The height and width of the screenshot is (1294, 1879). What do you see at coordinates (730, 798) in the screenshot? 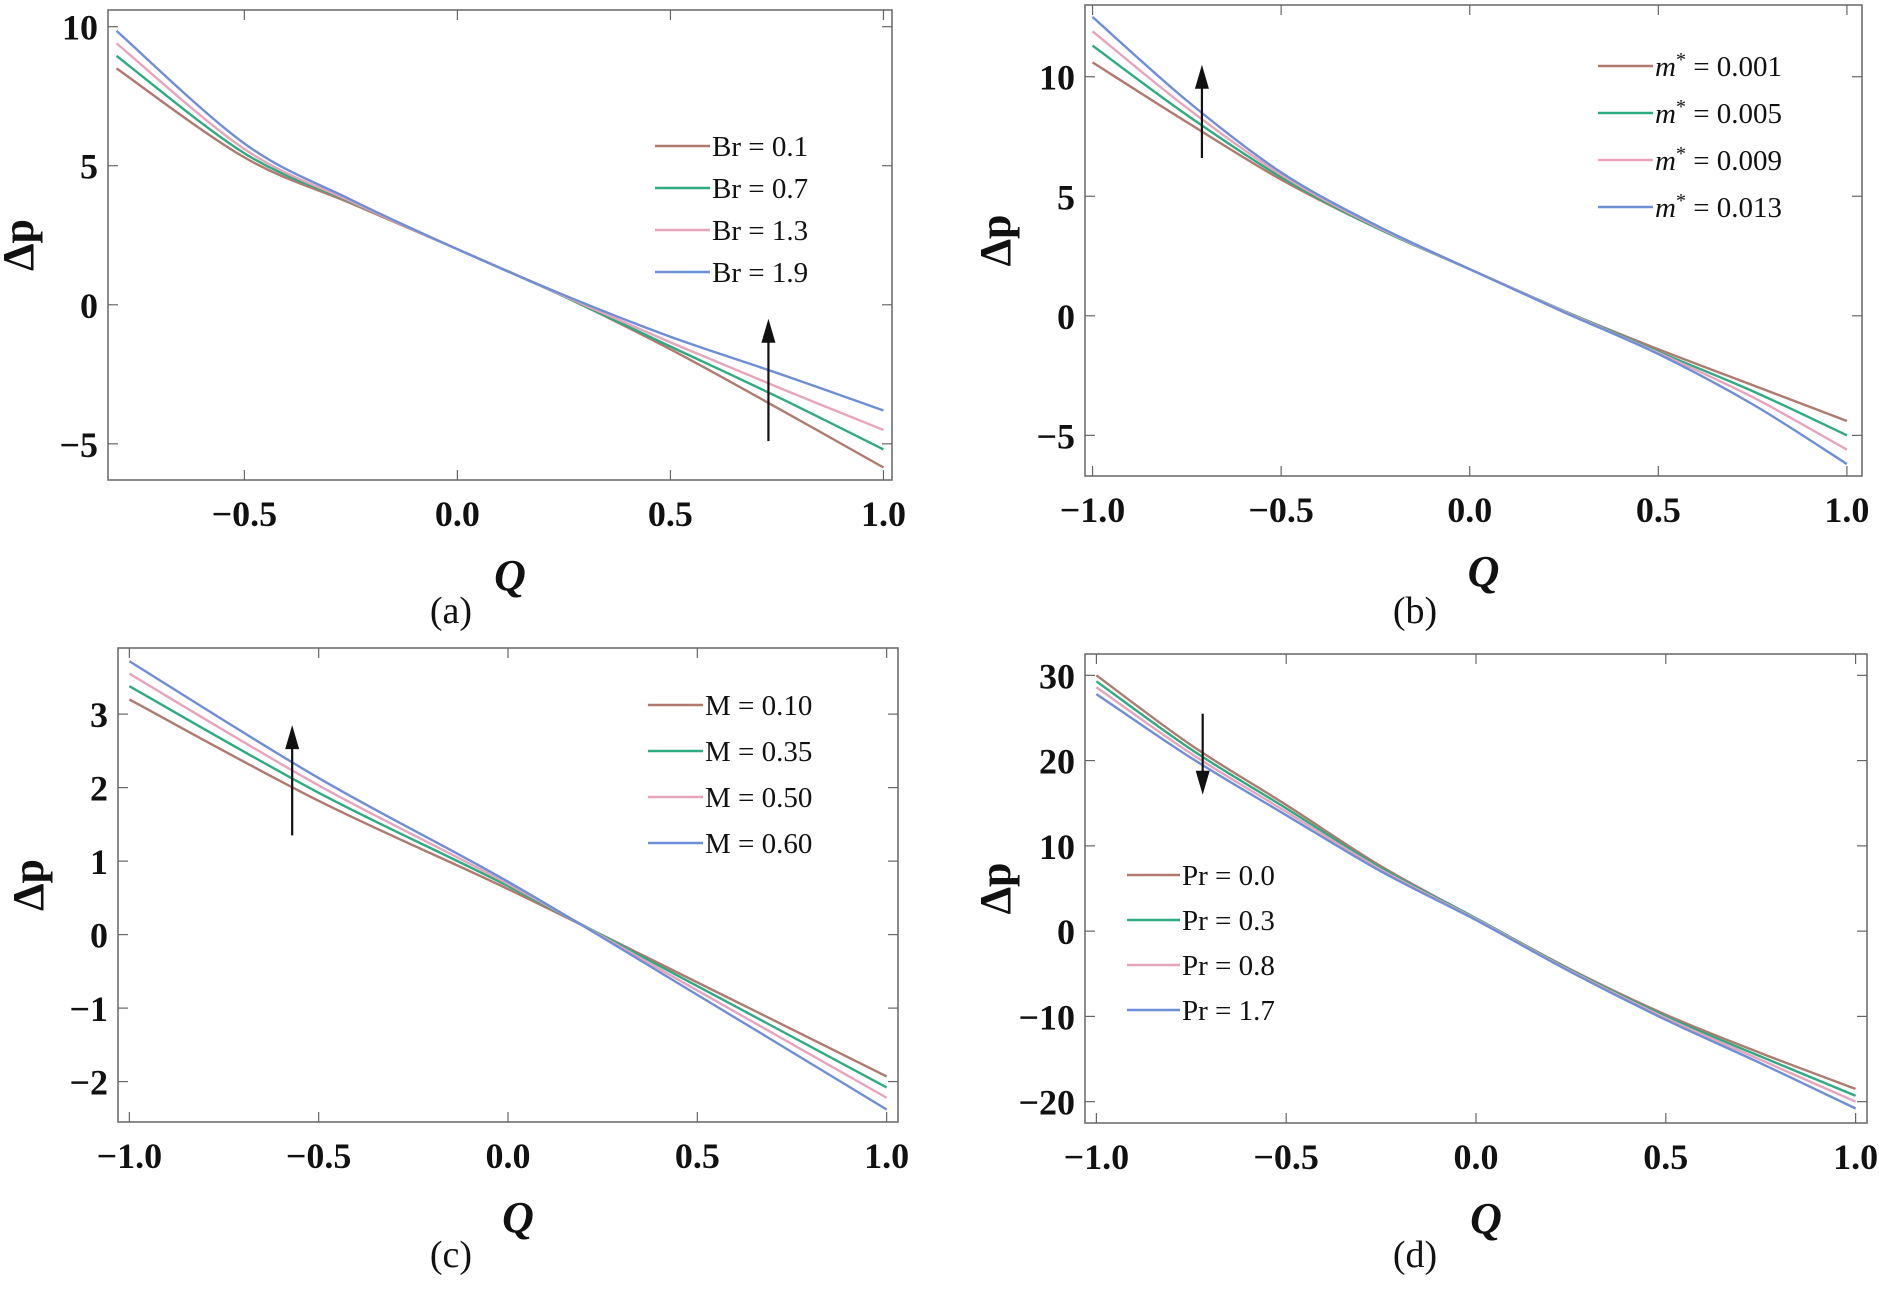
I see `legend-entry: M = 0.50` at bounding box center [730, 798].